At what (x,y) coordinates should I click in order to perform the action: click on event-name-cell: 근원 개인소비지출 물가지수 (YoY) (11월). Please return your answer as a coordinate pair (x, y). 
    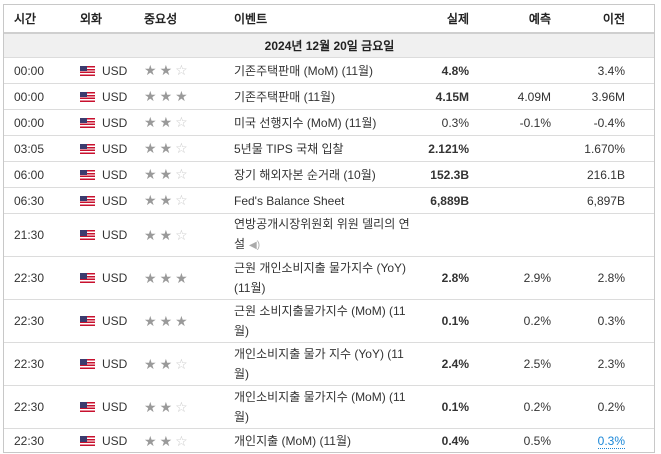
    Looking at the image, I should click on (324, 278).